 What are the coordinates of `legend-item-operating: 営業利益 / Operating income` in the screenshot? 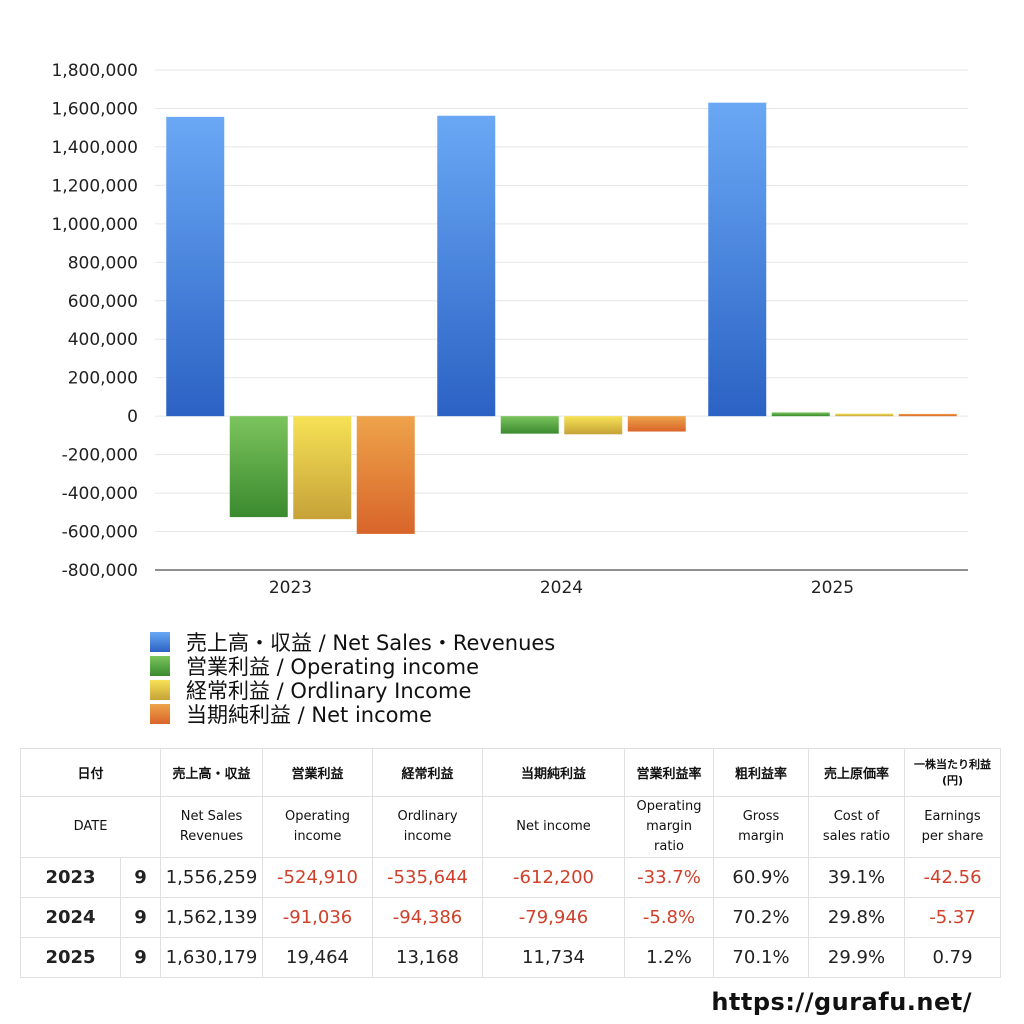 It's located at (352, 666).